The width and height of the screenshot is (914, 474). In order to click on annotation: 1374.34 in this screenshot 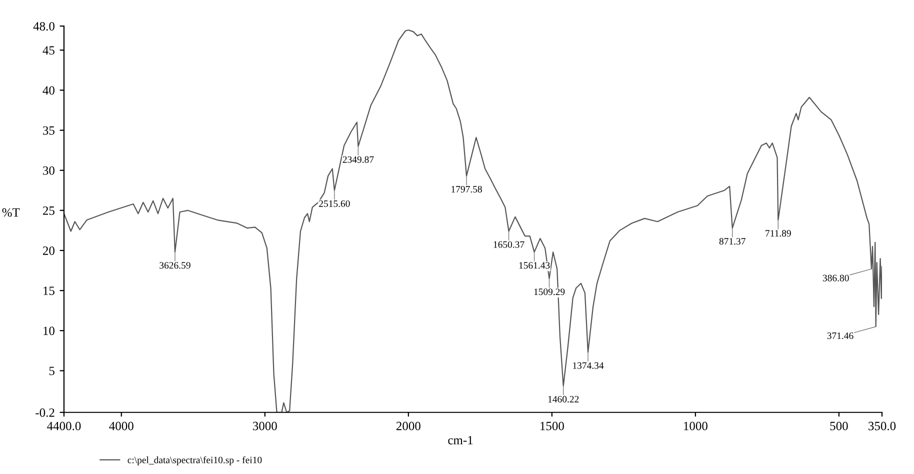, I will do `click(588, 365)`.